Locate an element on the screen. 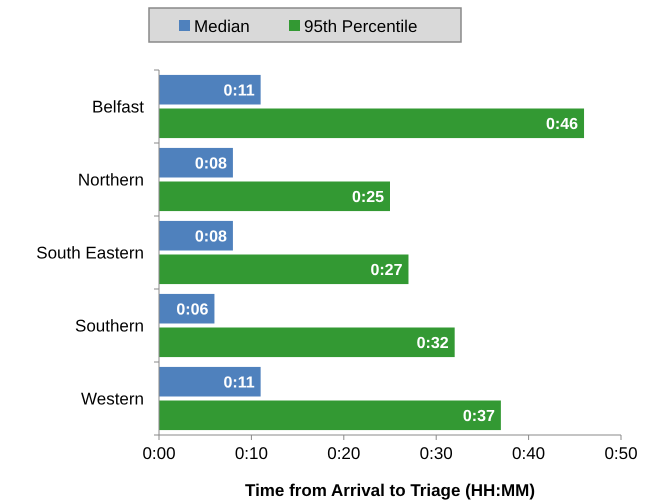 This screenshot has width=646, height=504. x-tick-label: 0:20 is located at coordinates (343, 453).